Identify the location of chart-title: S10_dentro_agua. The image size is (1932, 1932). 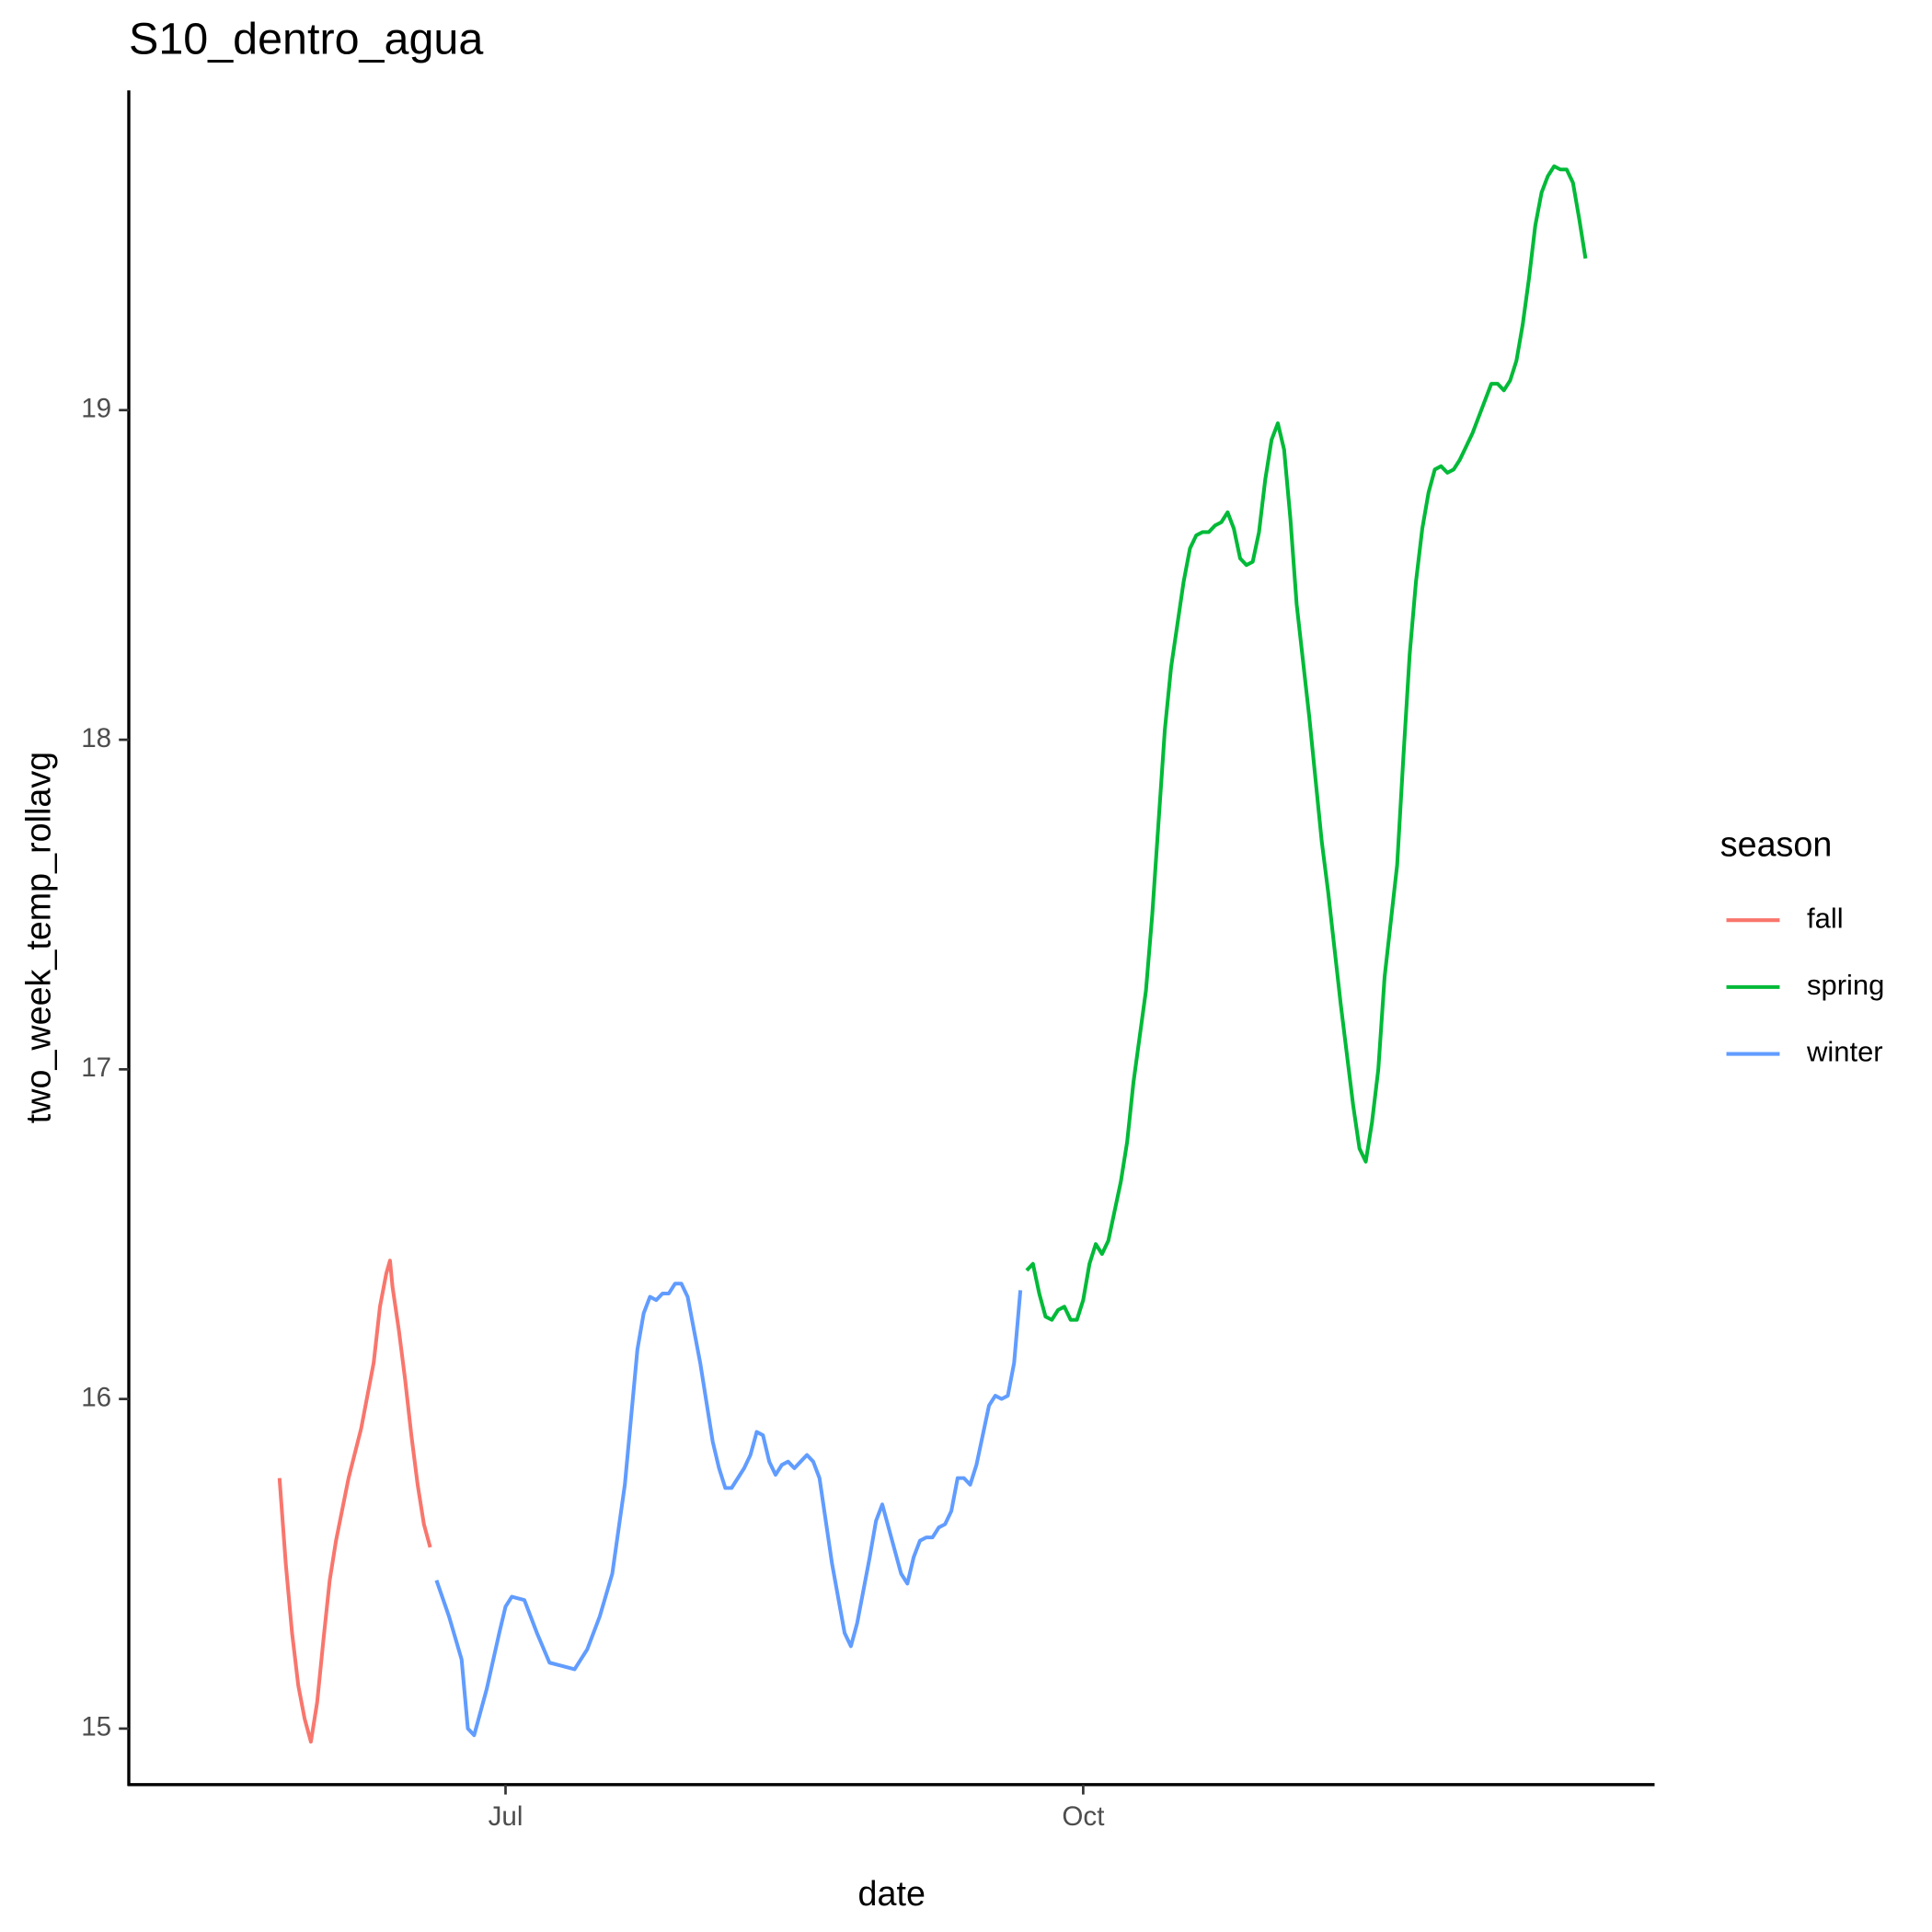
(306, 39).